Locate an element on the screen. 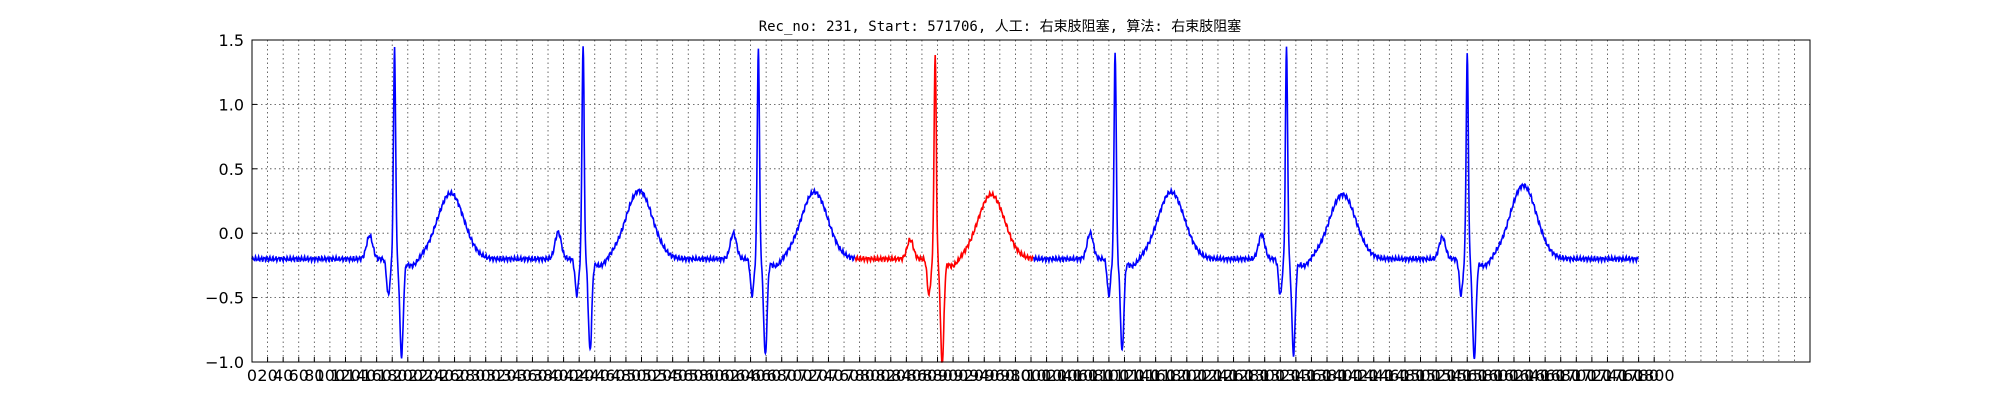 Image resolution: width=2000 pixels, height=400 pixels. x-tick-label: 1480 is located at coordinates (1405, 375).